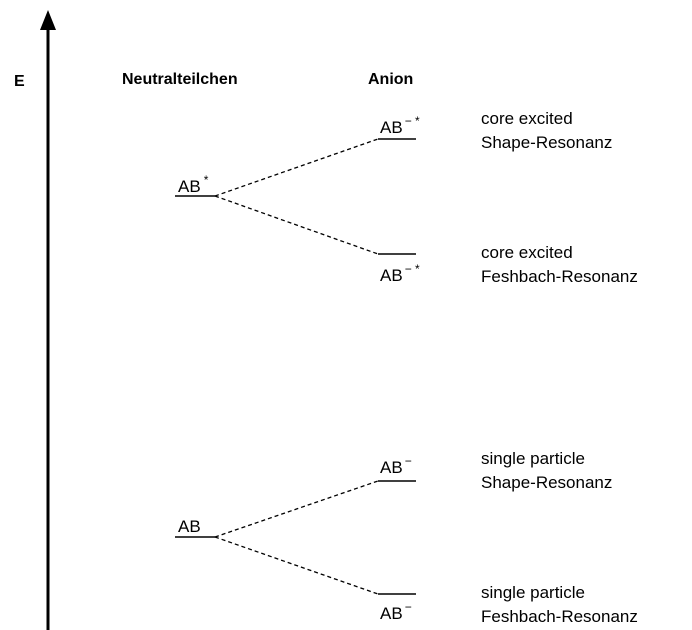 The width and height of the screenshot is (692, 630). What do you see at coordinates (390, 79) in the screenshot?
I see `column-header: Anion` at bounding box center [390, 79].